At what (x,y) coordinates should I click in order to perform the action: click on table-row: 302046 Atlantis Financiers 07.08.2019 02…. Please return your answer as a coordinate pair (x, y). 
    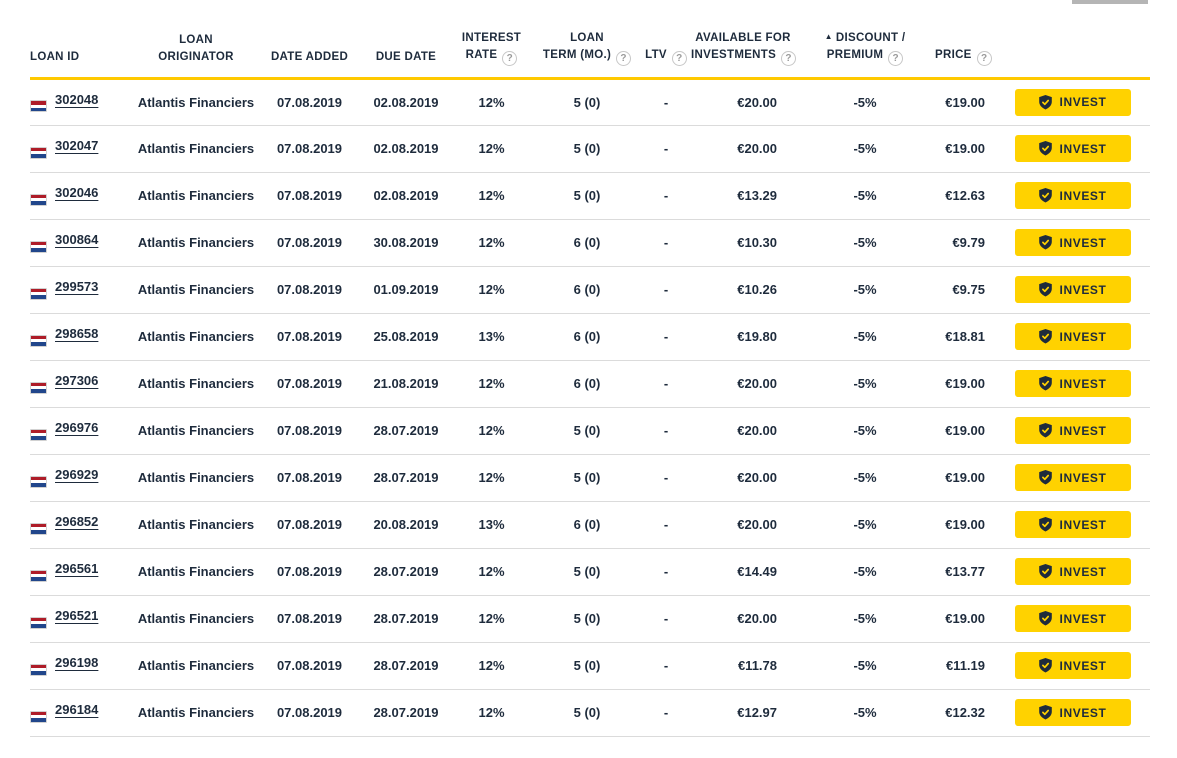
    Looking at the image, I should click on (590, 196).